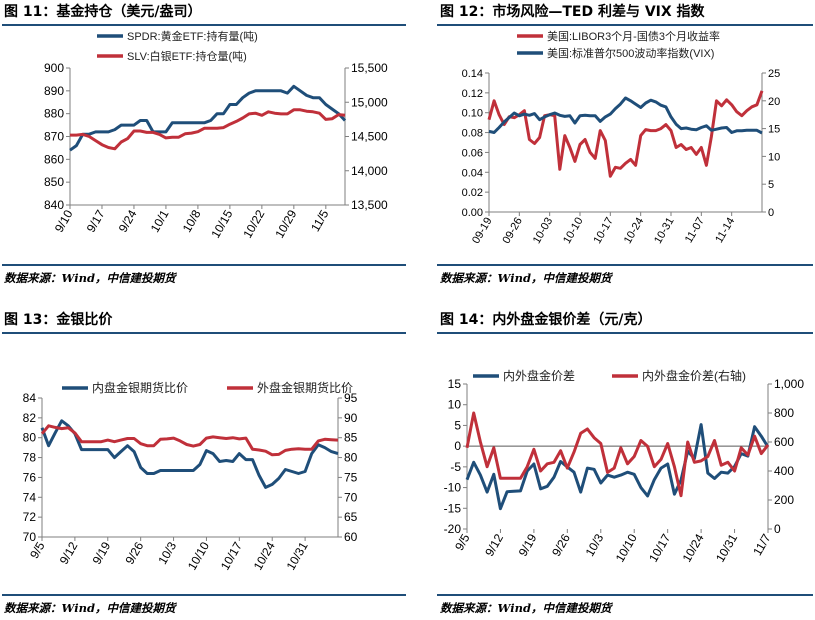  What do you see at coordinates (30, 537) in the screenshot?
I see `left-tick-label: 70` at bounding box center [30, 537].